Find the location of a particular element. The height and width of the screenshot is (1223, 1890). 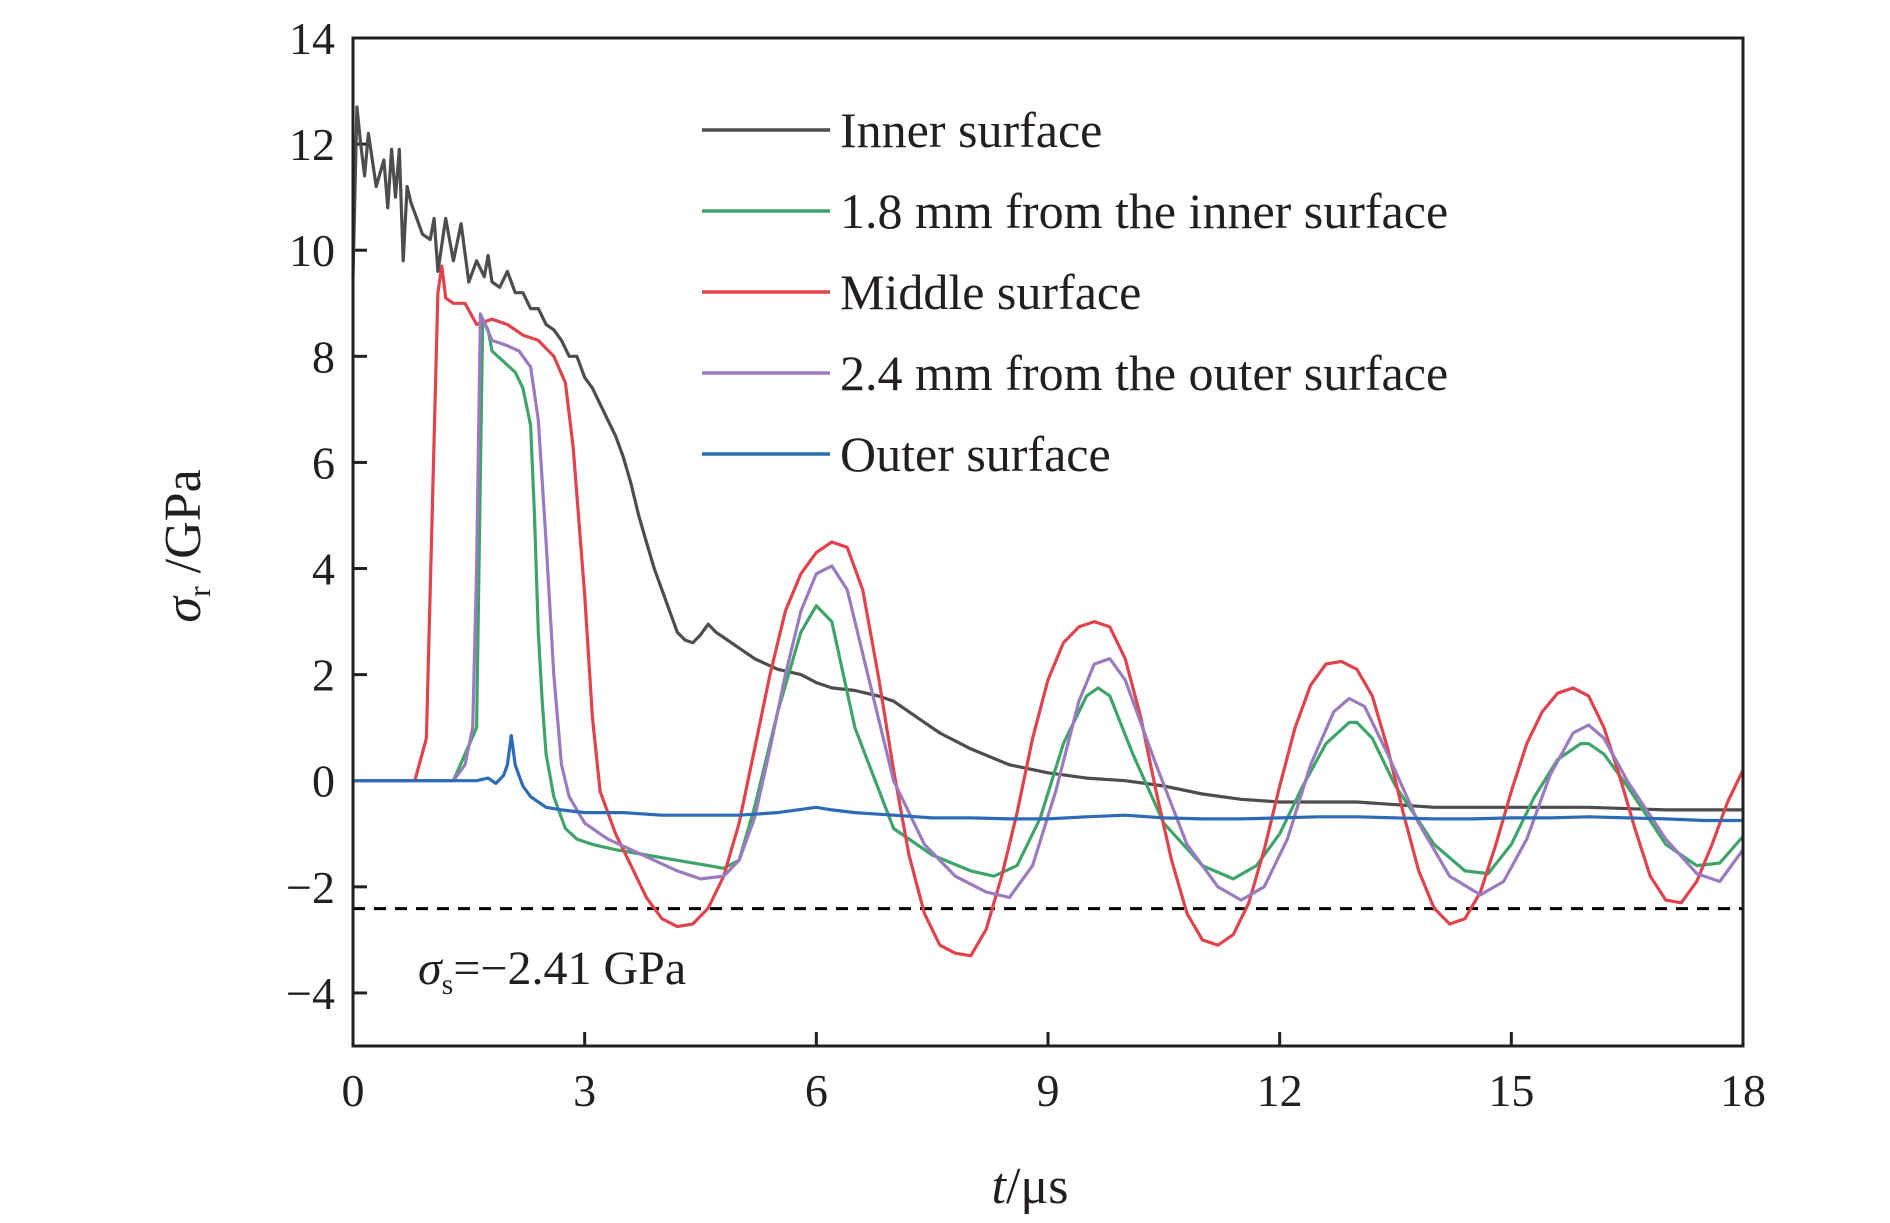

annotation-variable: σ is located at coordinates (431, 968).